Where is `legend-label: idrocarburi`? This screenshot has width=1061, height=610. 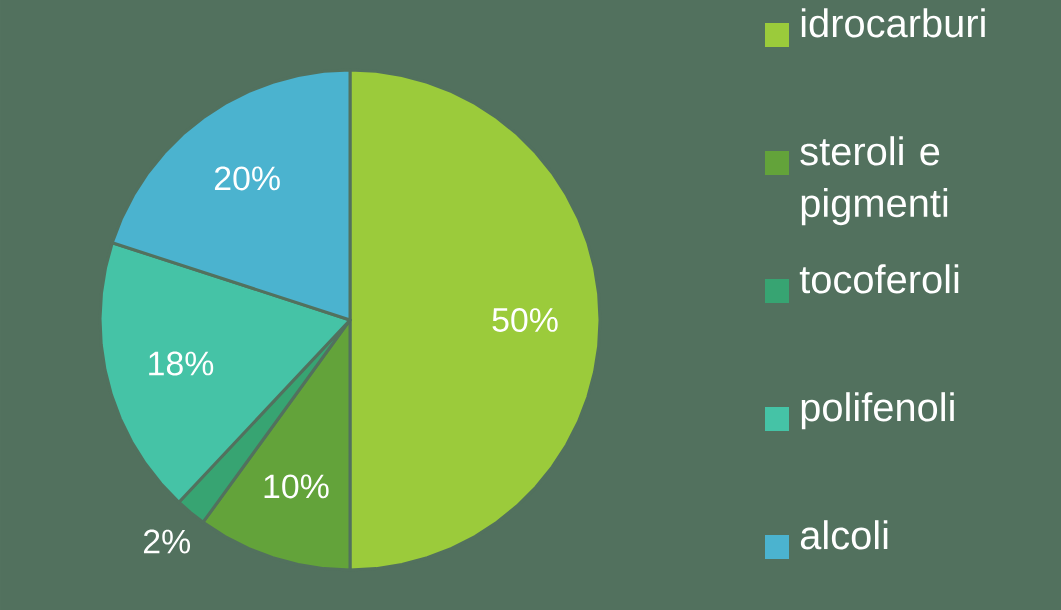
legend-label: idrocarburi is located at coordinates (893, 23).